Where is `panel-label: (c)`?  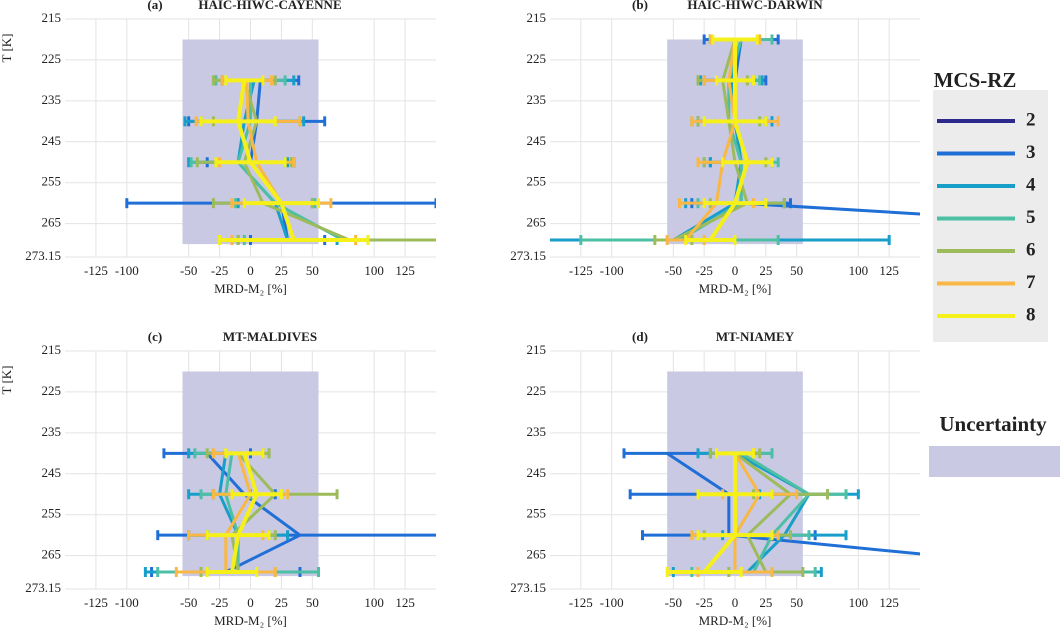
panel-label: (c) is located at coordinates (155, 336).